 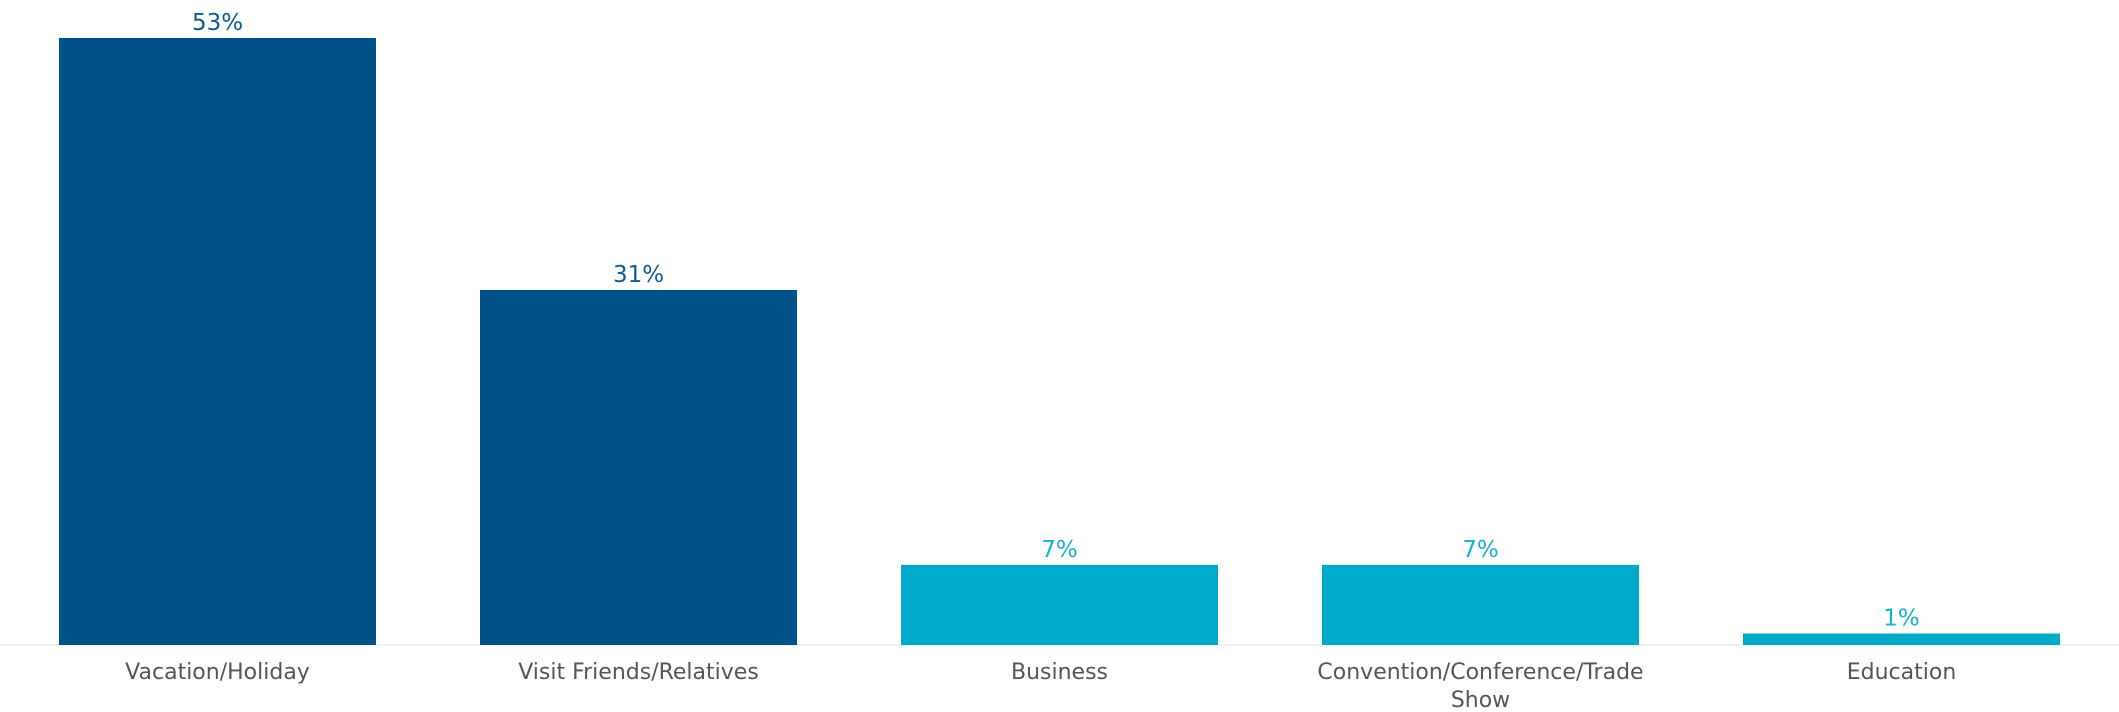 What do you see at coordinates (1059, 550) in the screenshot?
I see `data-label-2: 7%` at bounding box center [1059, 550].